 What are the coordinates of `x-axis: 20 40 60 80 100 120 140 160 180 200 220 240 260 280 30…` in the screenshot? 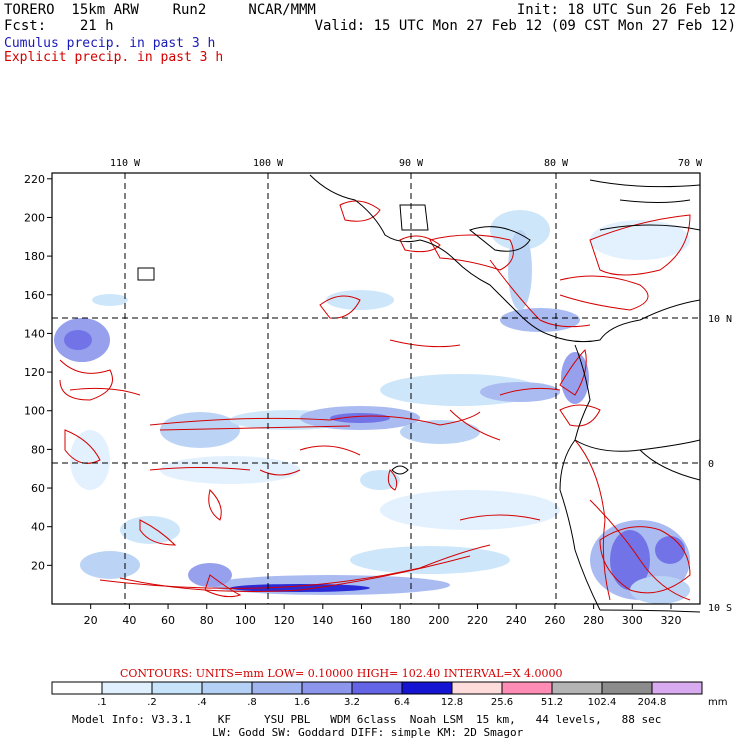 It's located at (382, 615).